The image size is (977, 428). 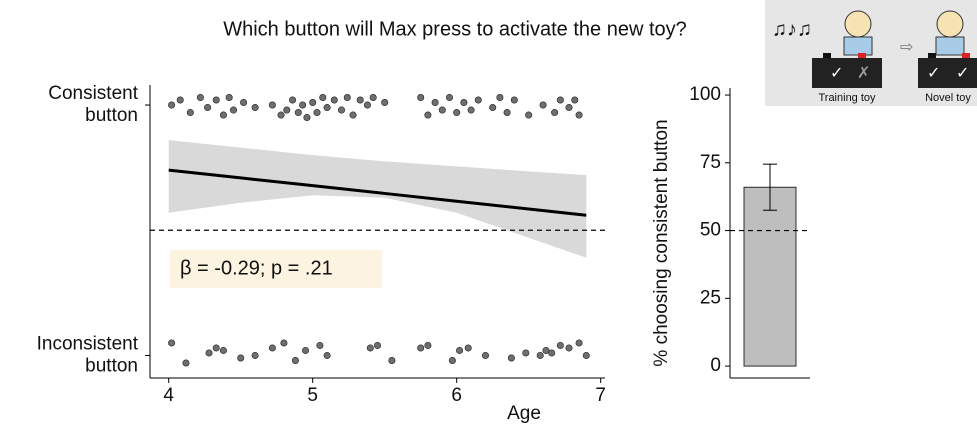 I want to click on y-tick-label: Consistent button, so click(x=93, y=104).